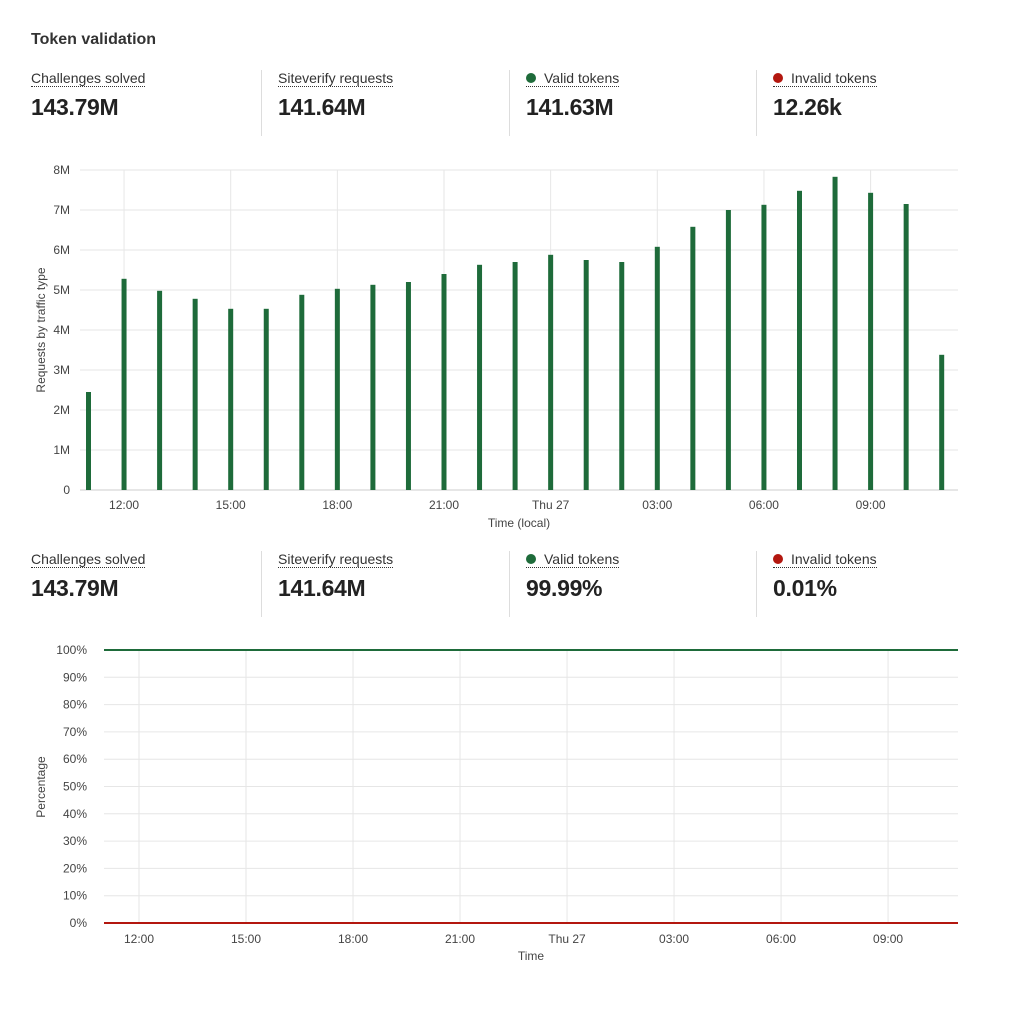 Image resolution: width=1019 pixels, height=1026 pixels. Describe the element at coordinates (75, 841) in the screenshot. I see `y-tick-label: 30%` at that location.